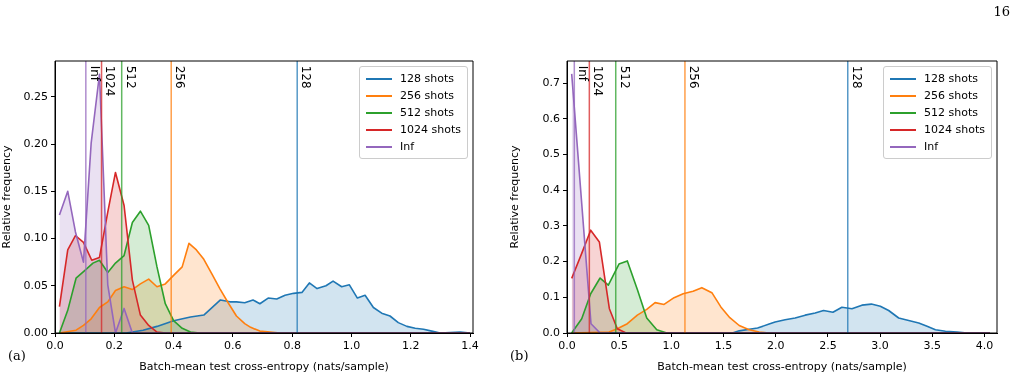 The image size is (1016, 375). What do you see at coordinates (35, 191) in the screenshot?
I see `y-tick-label: 0.15` at bounding box center [35, 191].